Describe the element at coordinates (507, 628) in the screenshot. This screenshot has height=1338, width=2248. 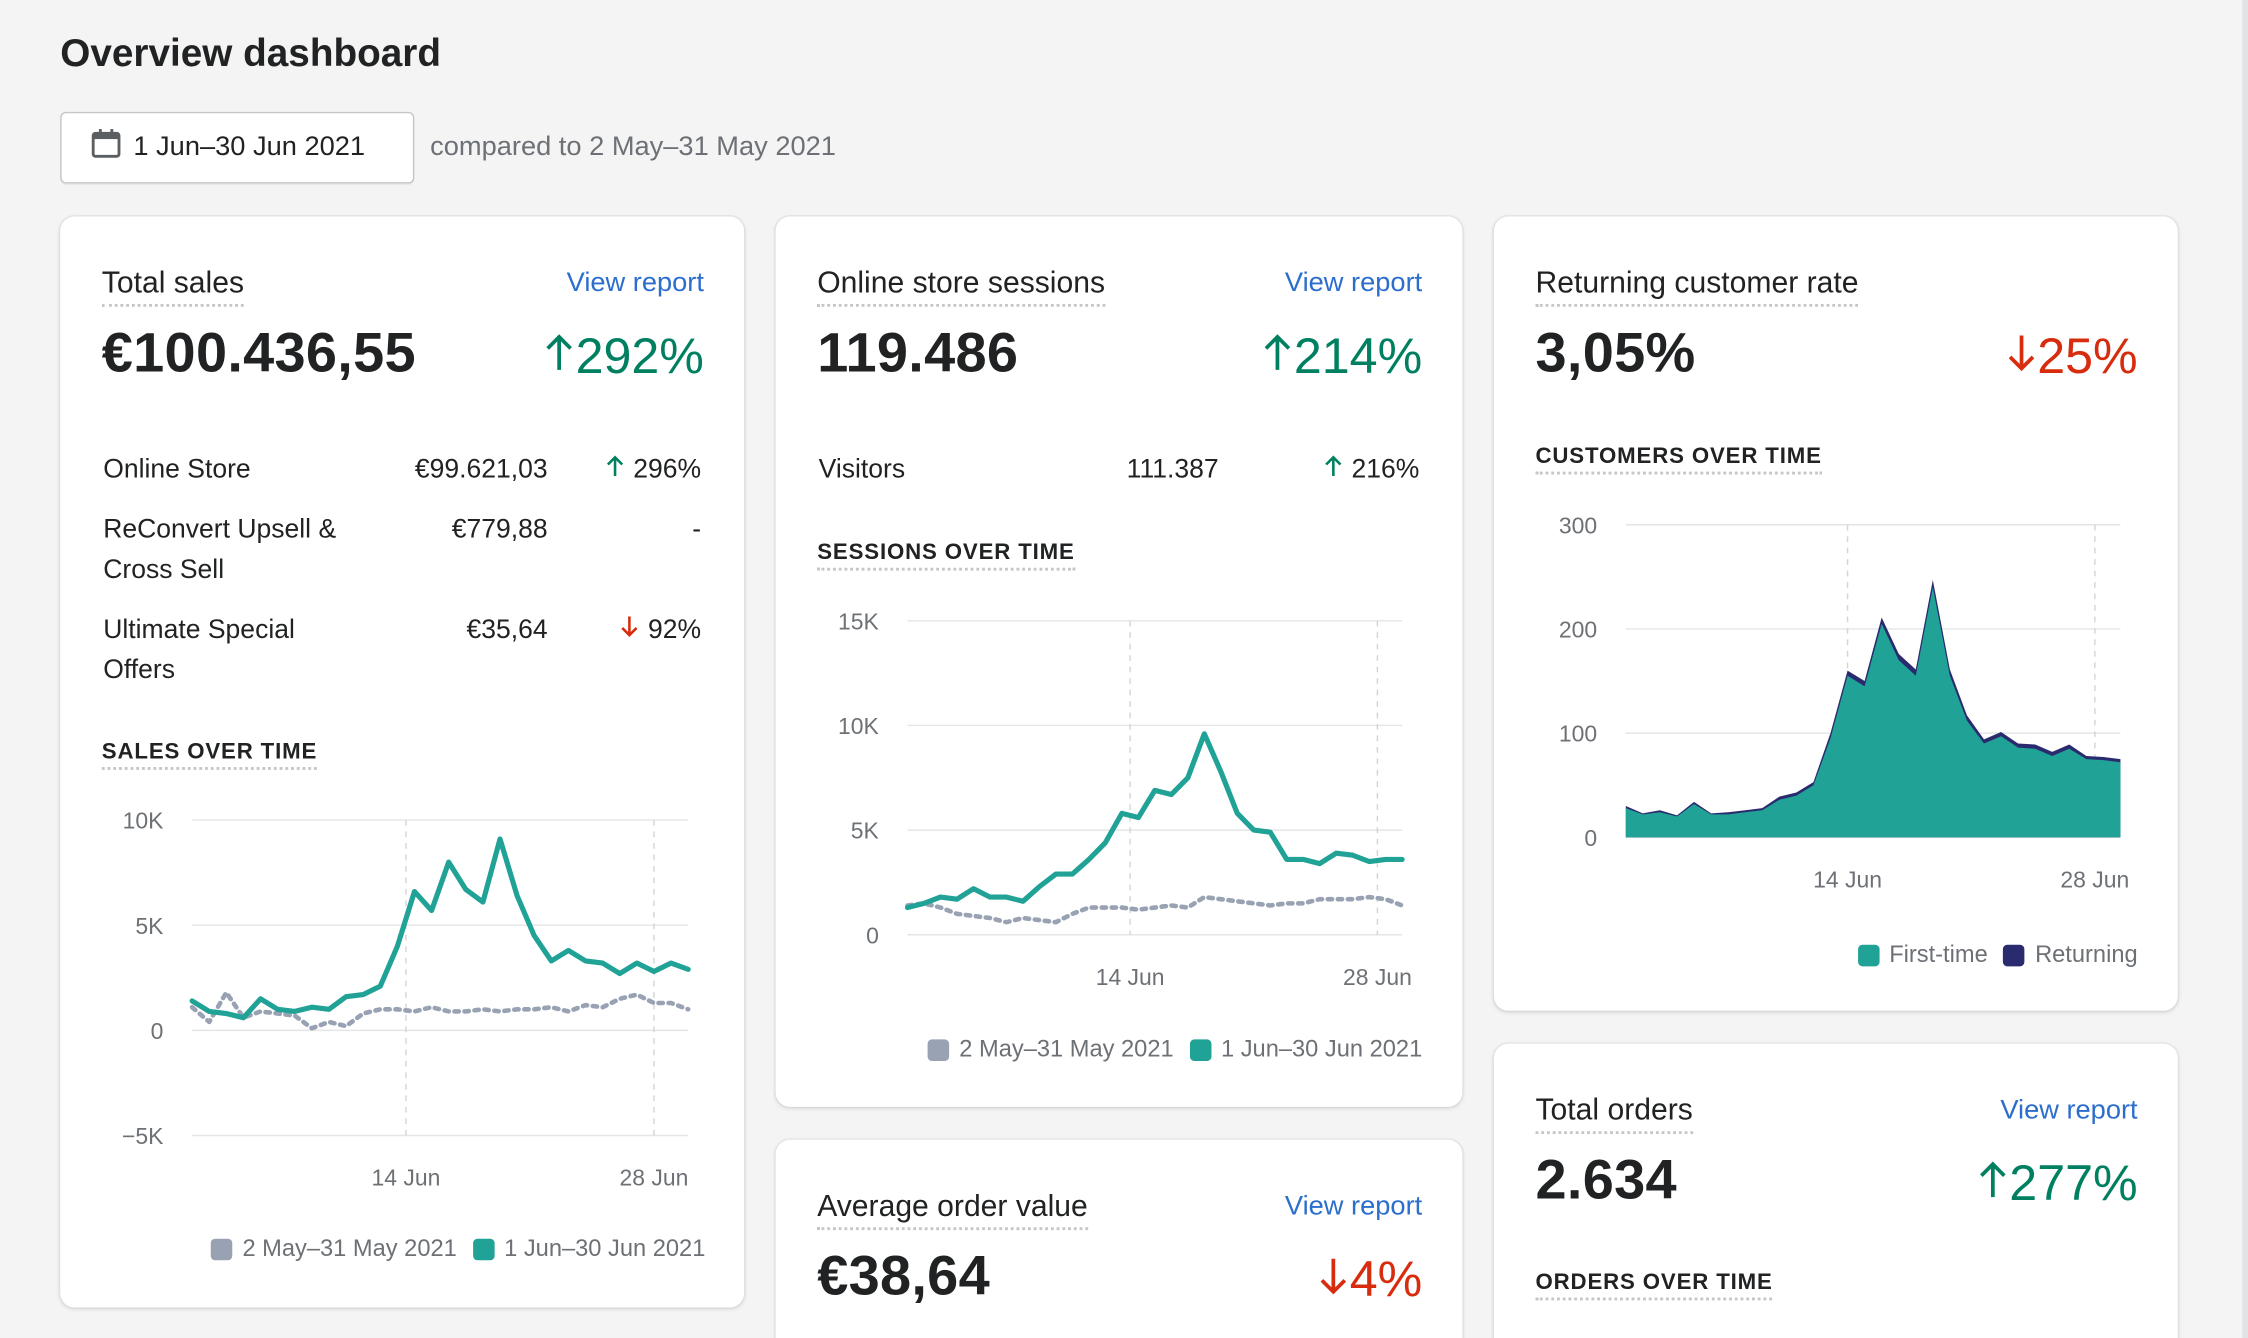
I see `breakdown-value: €35,64` at that location.